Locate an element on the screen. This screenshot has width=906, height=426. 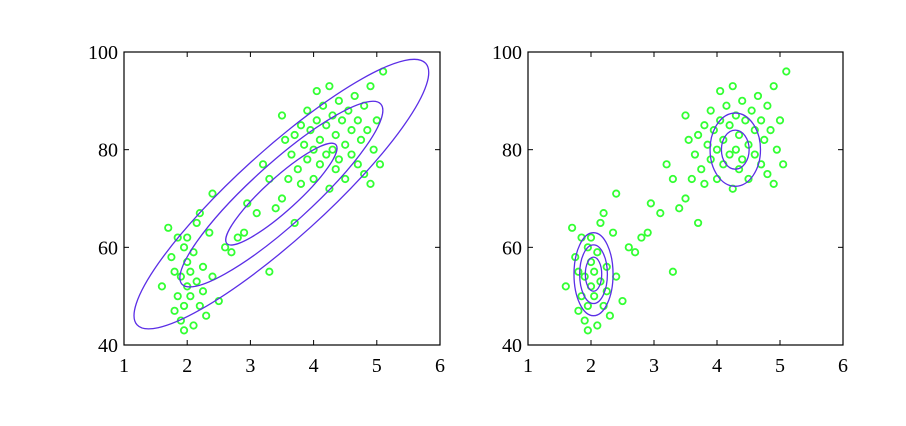
x-tick-label: 6 is located at coordinates (843, 366).